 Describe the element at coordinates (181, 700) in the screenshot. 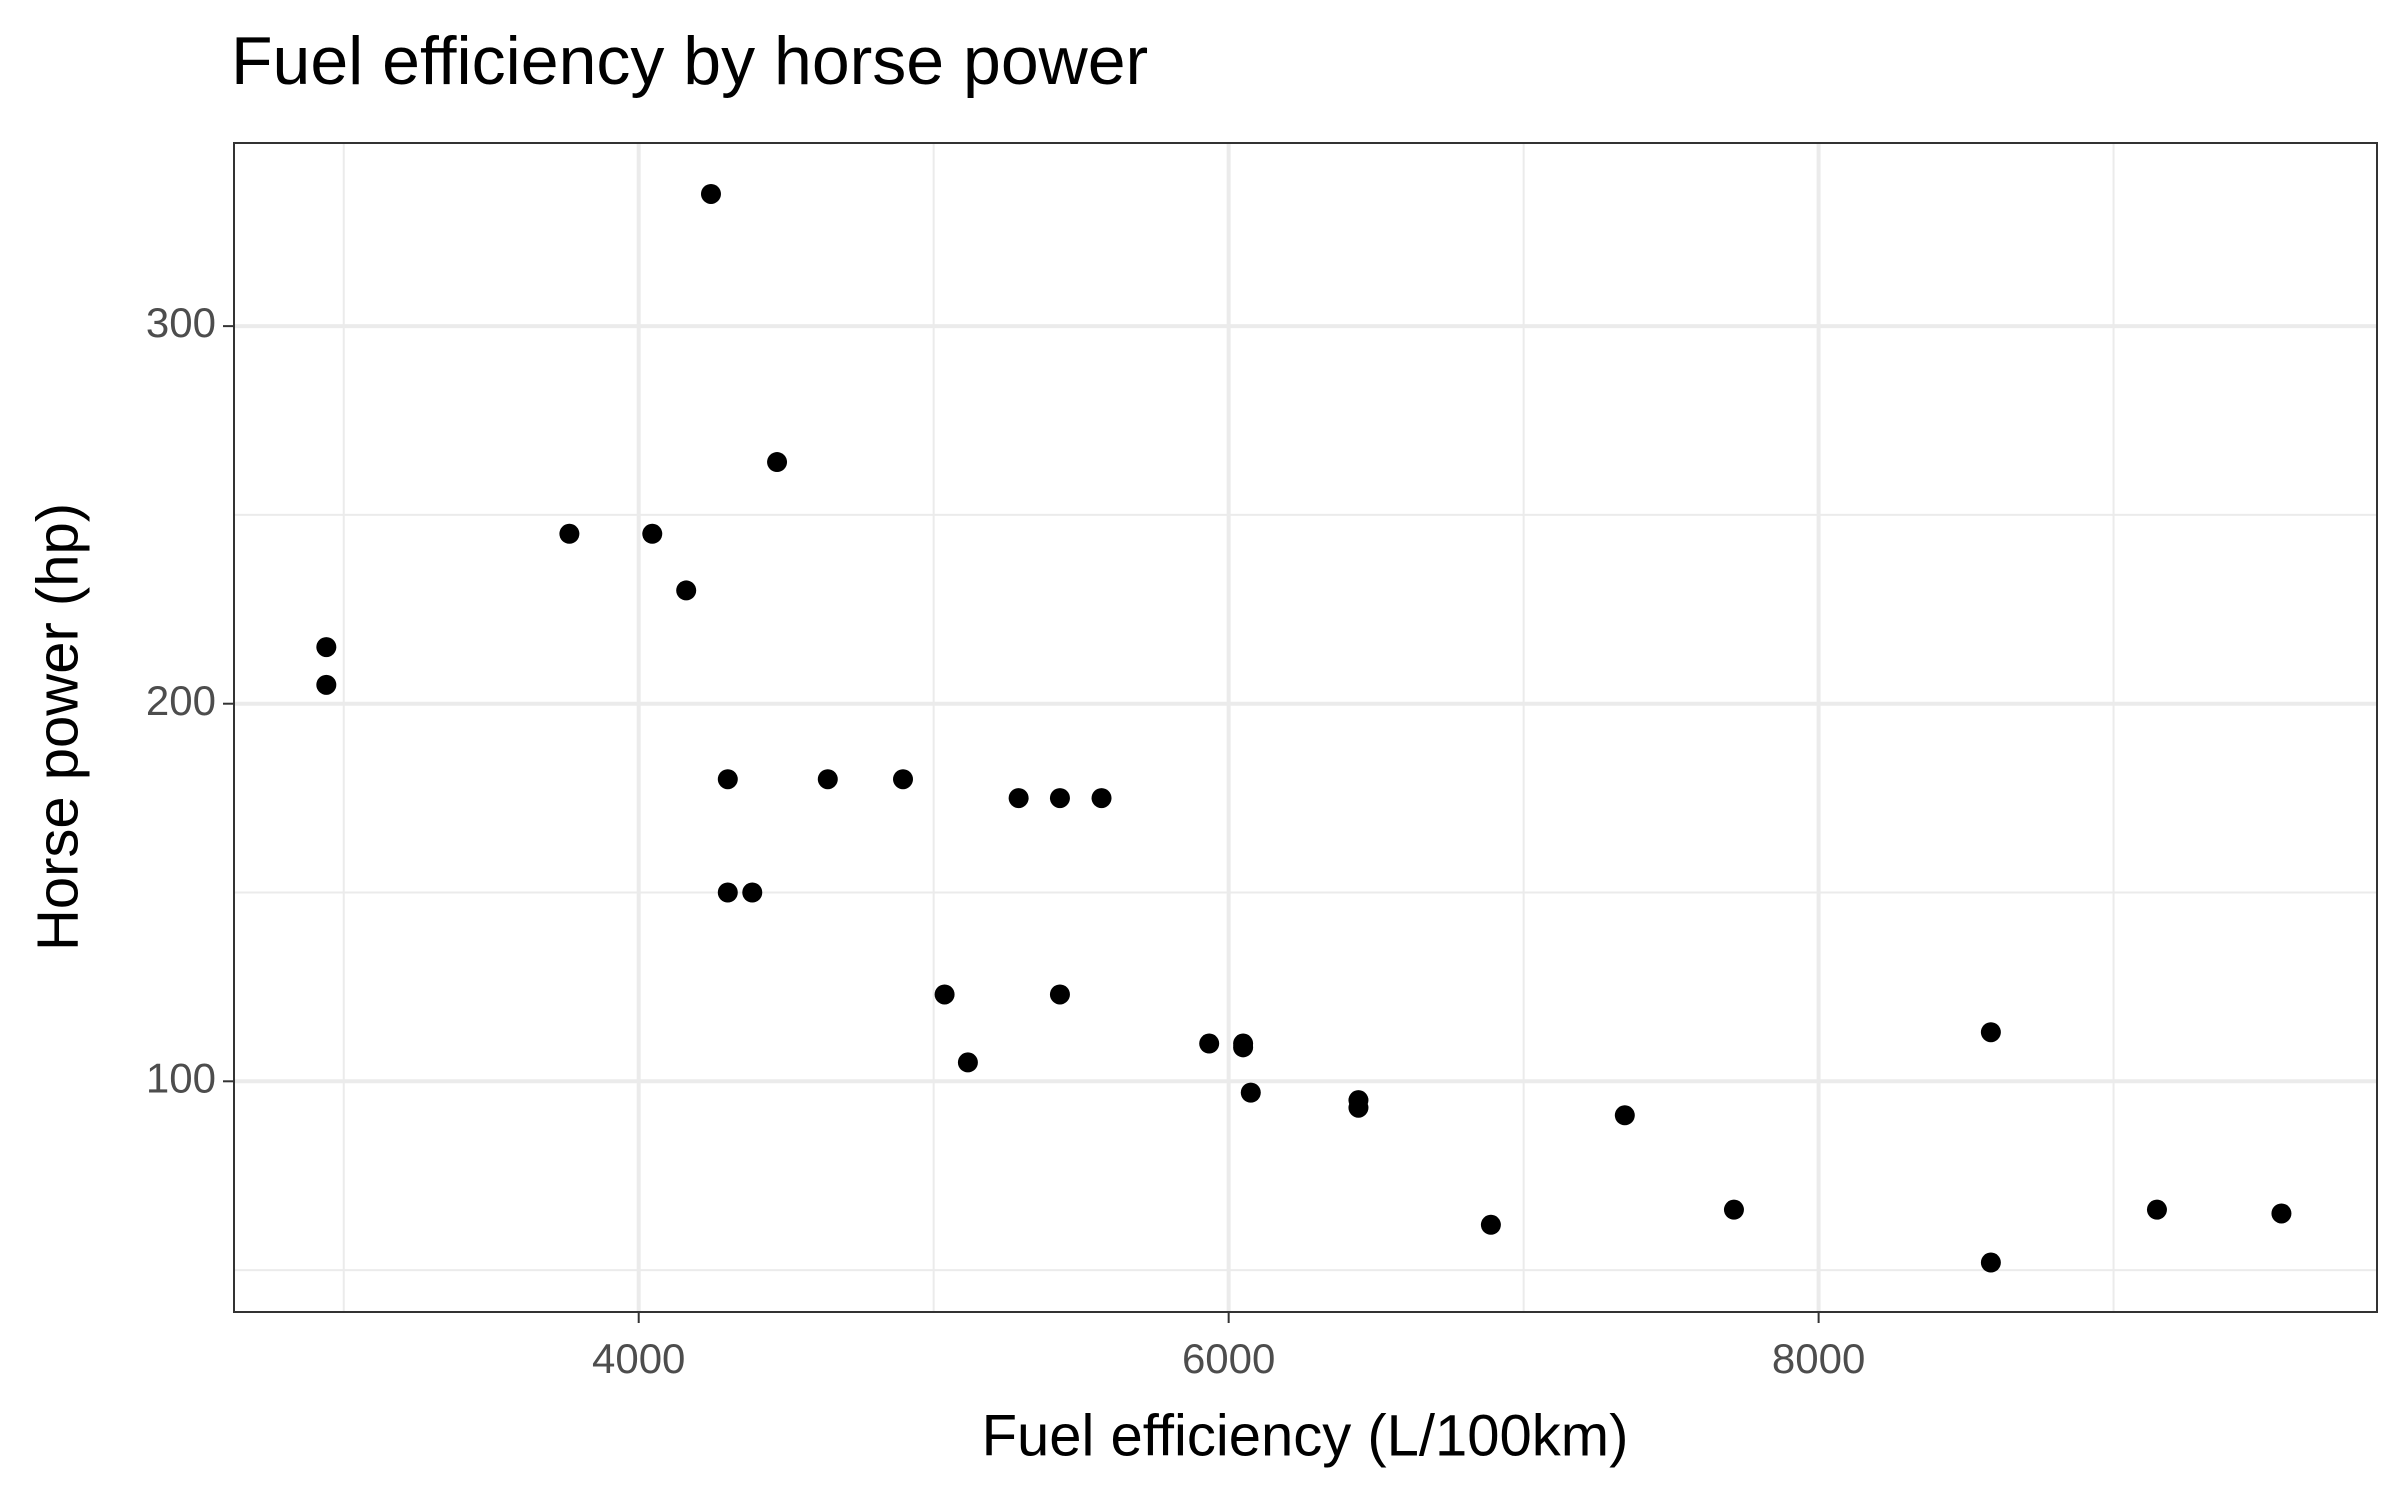

I see `y-tick-label: 200` at that location.